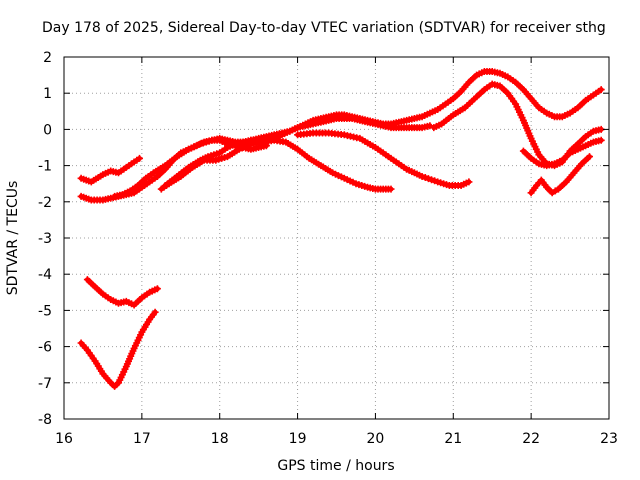  Describe the element at coordinates (220, 439) in the screenshot. I see `x-tick-label: 18` at that location.